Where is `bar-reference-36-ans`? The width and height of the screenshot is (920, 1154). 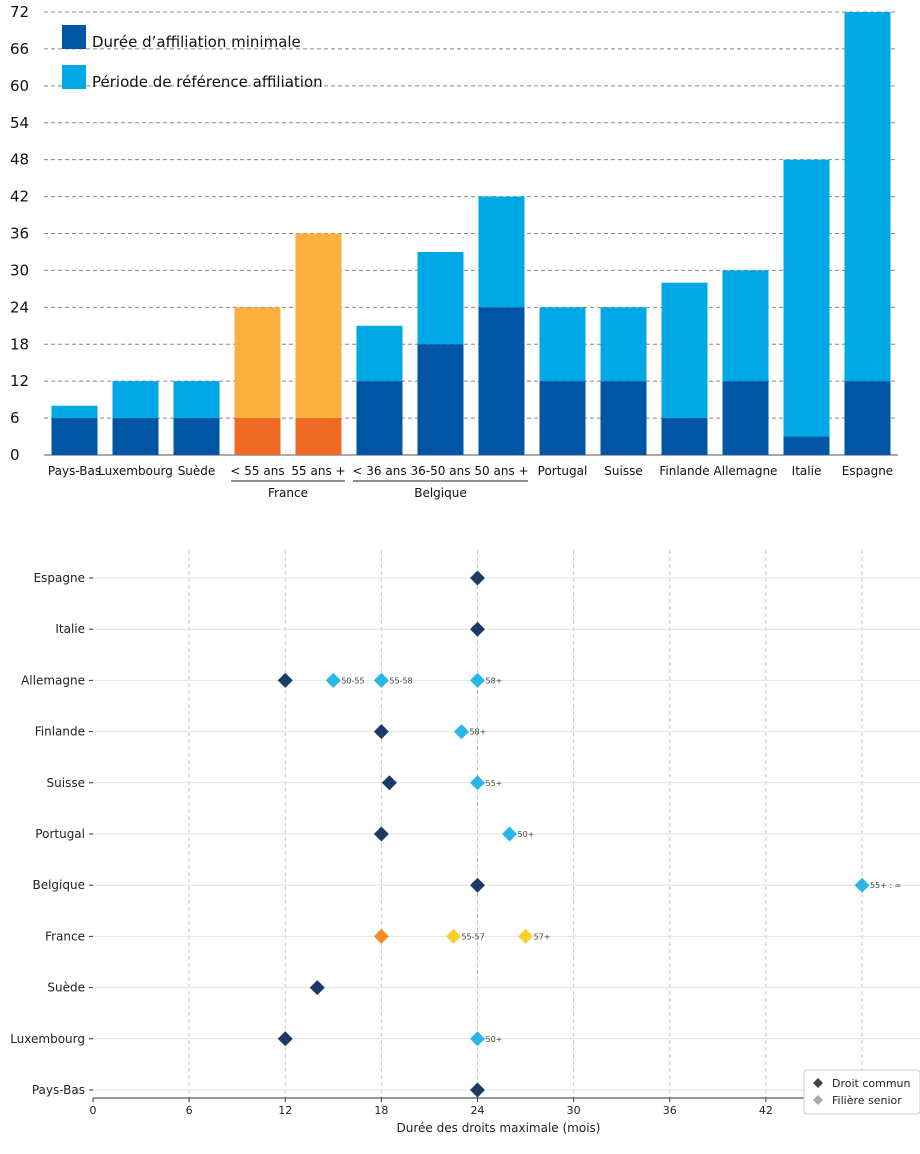
bar-reference-36-ans is located at coordinates (379, 353).